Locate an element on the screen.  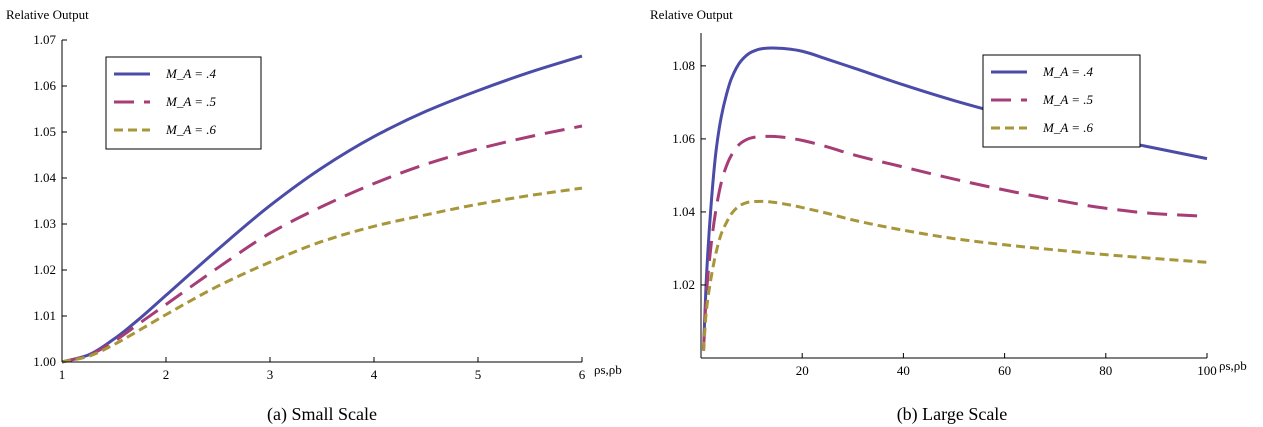
y-tick-label: 1.00 is located at coordinates (44, 361).